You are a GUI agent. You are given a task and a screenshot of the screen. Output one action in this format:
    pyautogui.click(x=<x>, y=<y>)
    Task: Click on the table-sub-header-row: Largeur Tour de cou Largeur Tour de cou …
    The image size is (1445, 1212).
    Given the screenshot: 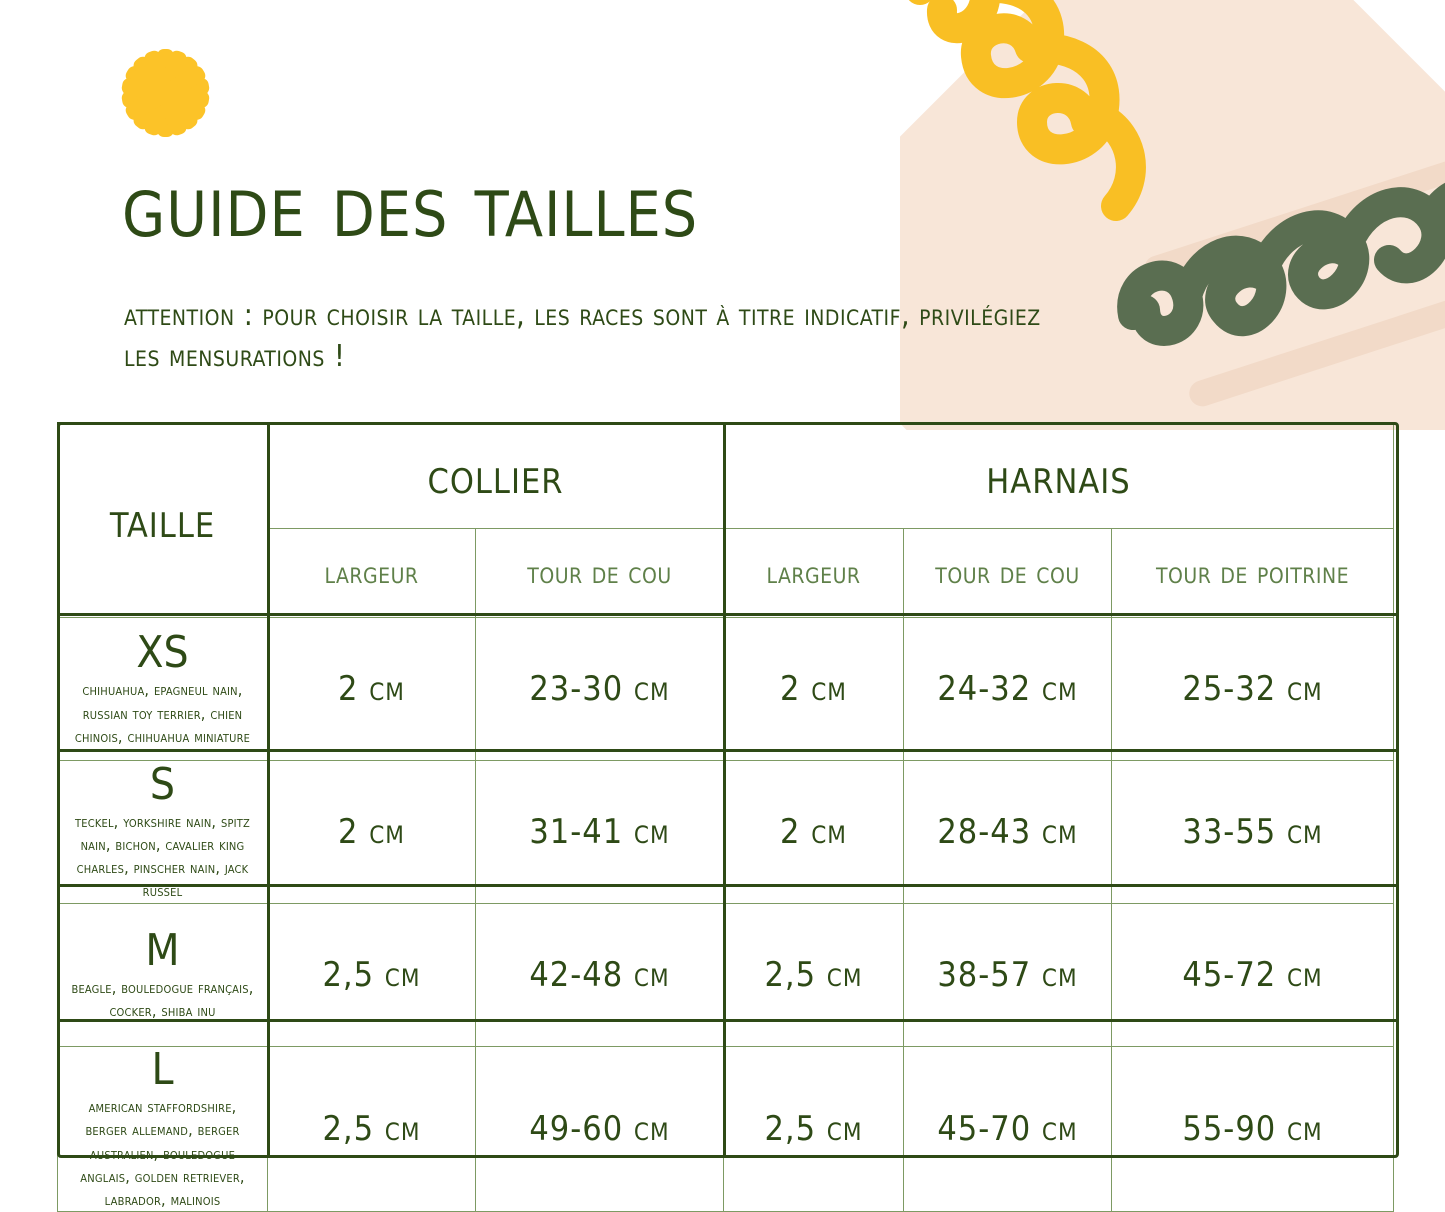 What is the action you would take?
    pyautogui.click(x=726, y=573)
    